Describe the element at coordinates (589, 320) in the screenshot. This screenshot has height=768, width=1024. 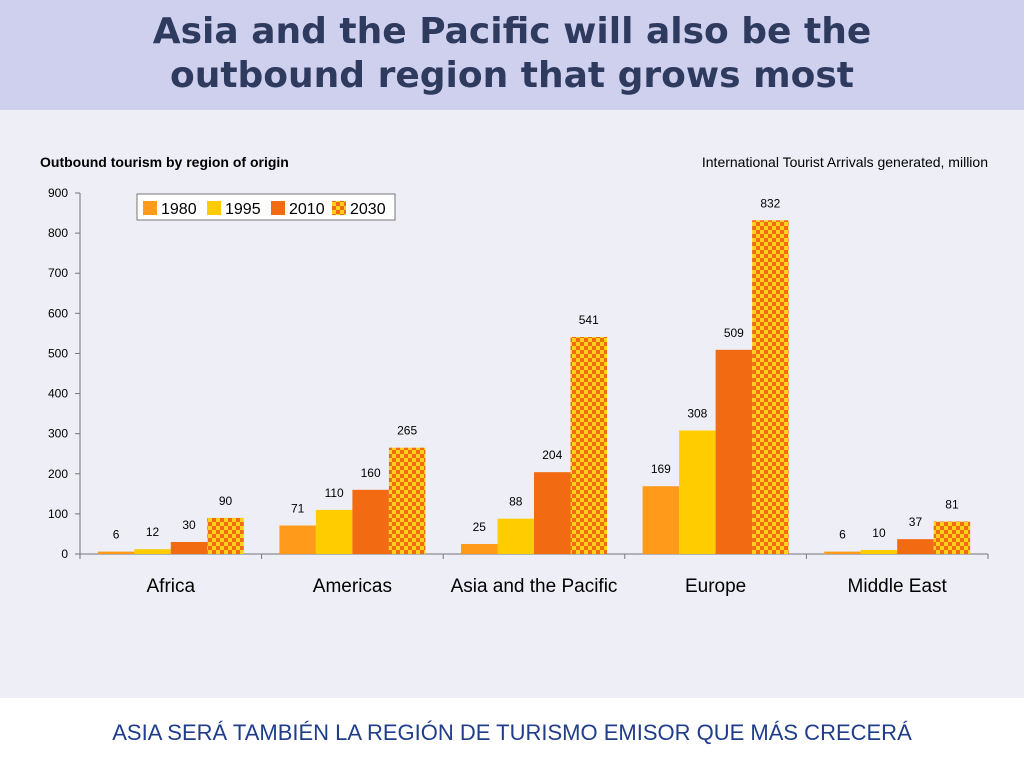
I see `data-label: 541` at that location.